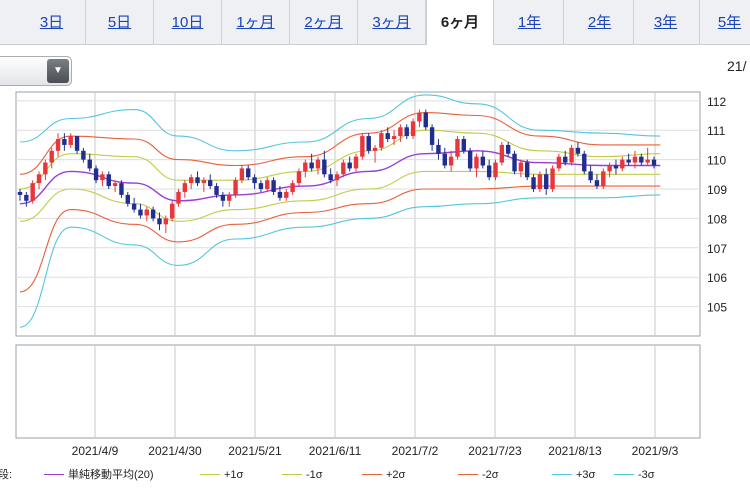 This screenshot has width=750, height=499. Describe the element at coordinates (634, 475) in the screenshot. I see `legend-item: -3σ` at that location.